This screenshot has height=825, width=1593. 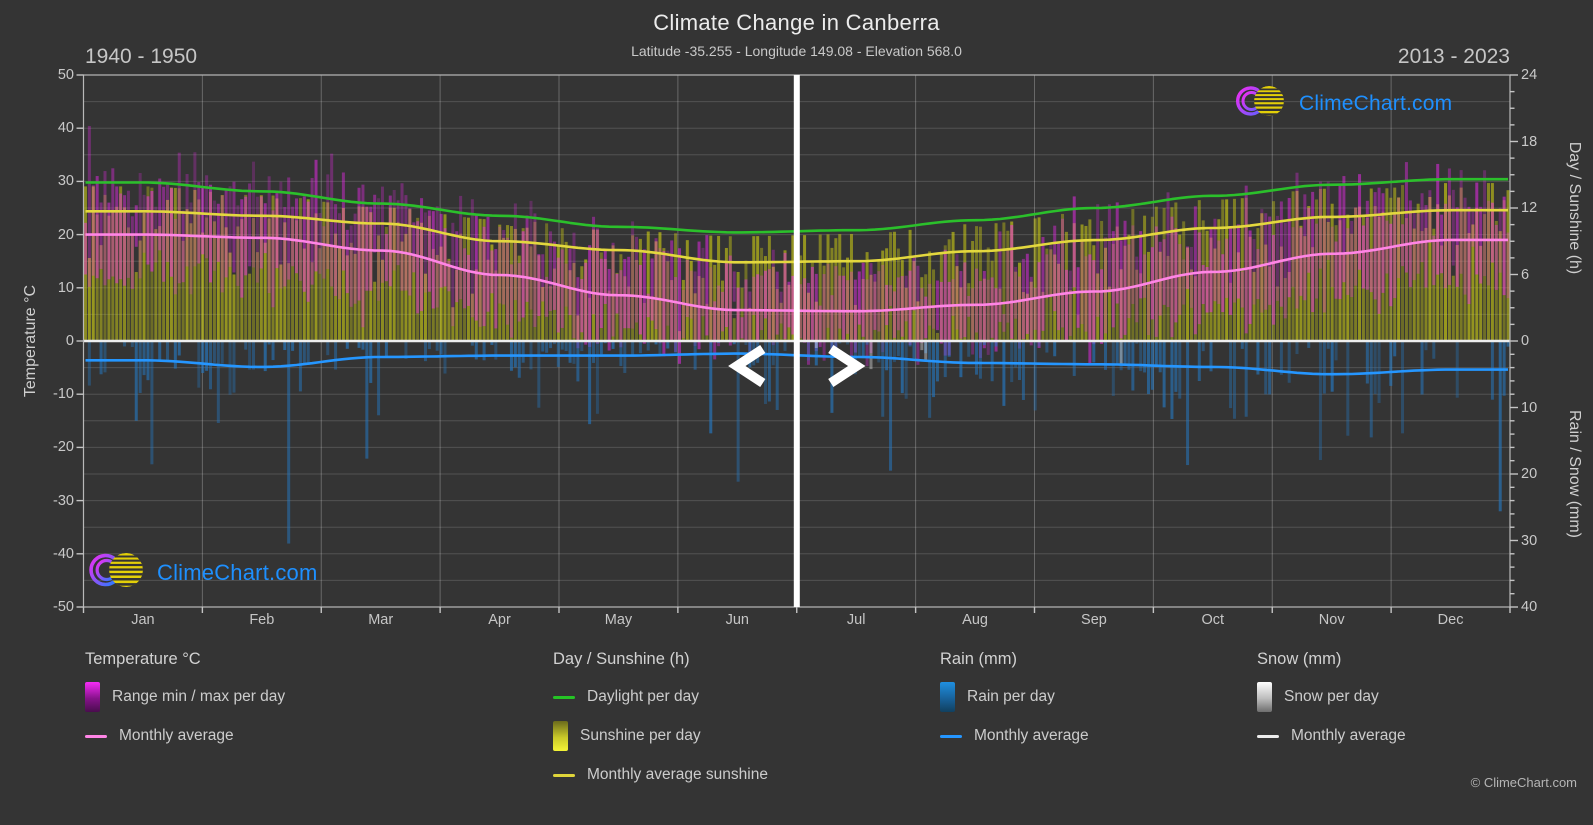 What do you see at coordinates (1268, 736) in the screenshot?
I see `snow-average-line-swatch` at bounding box center [1268, 736].